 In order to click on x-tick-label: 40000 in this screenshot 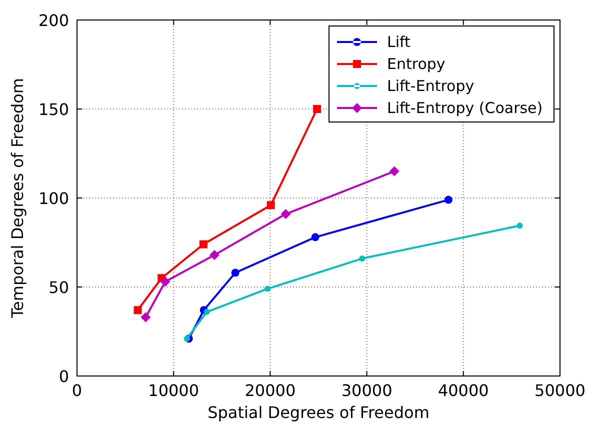, I will do `click(463, 390)`.